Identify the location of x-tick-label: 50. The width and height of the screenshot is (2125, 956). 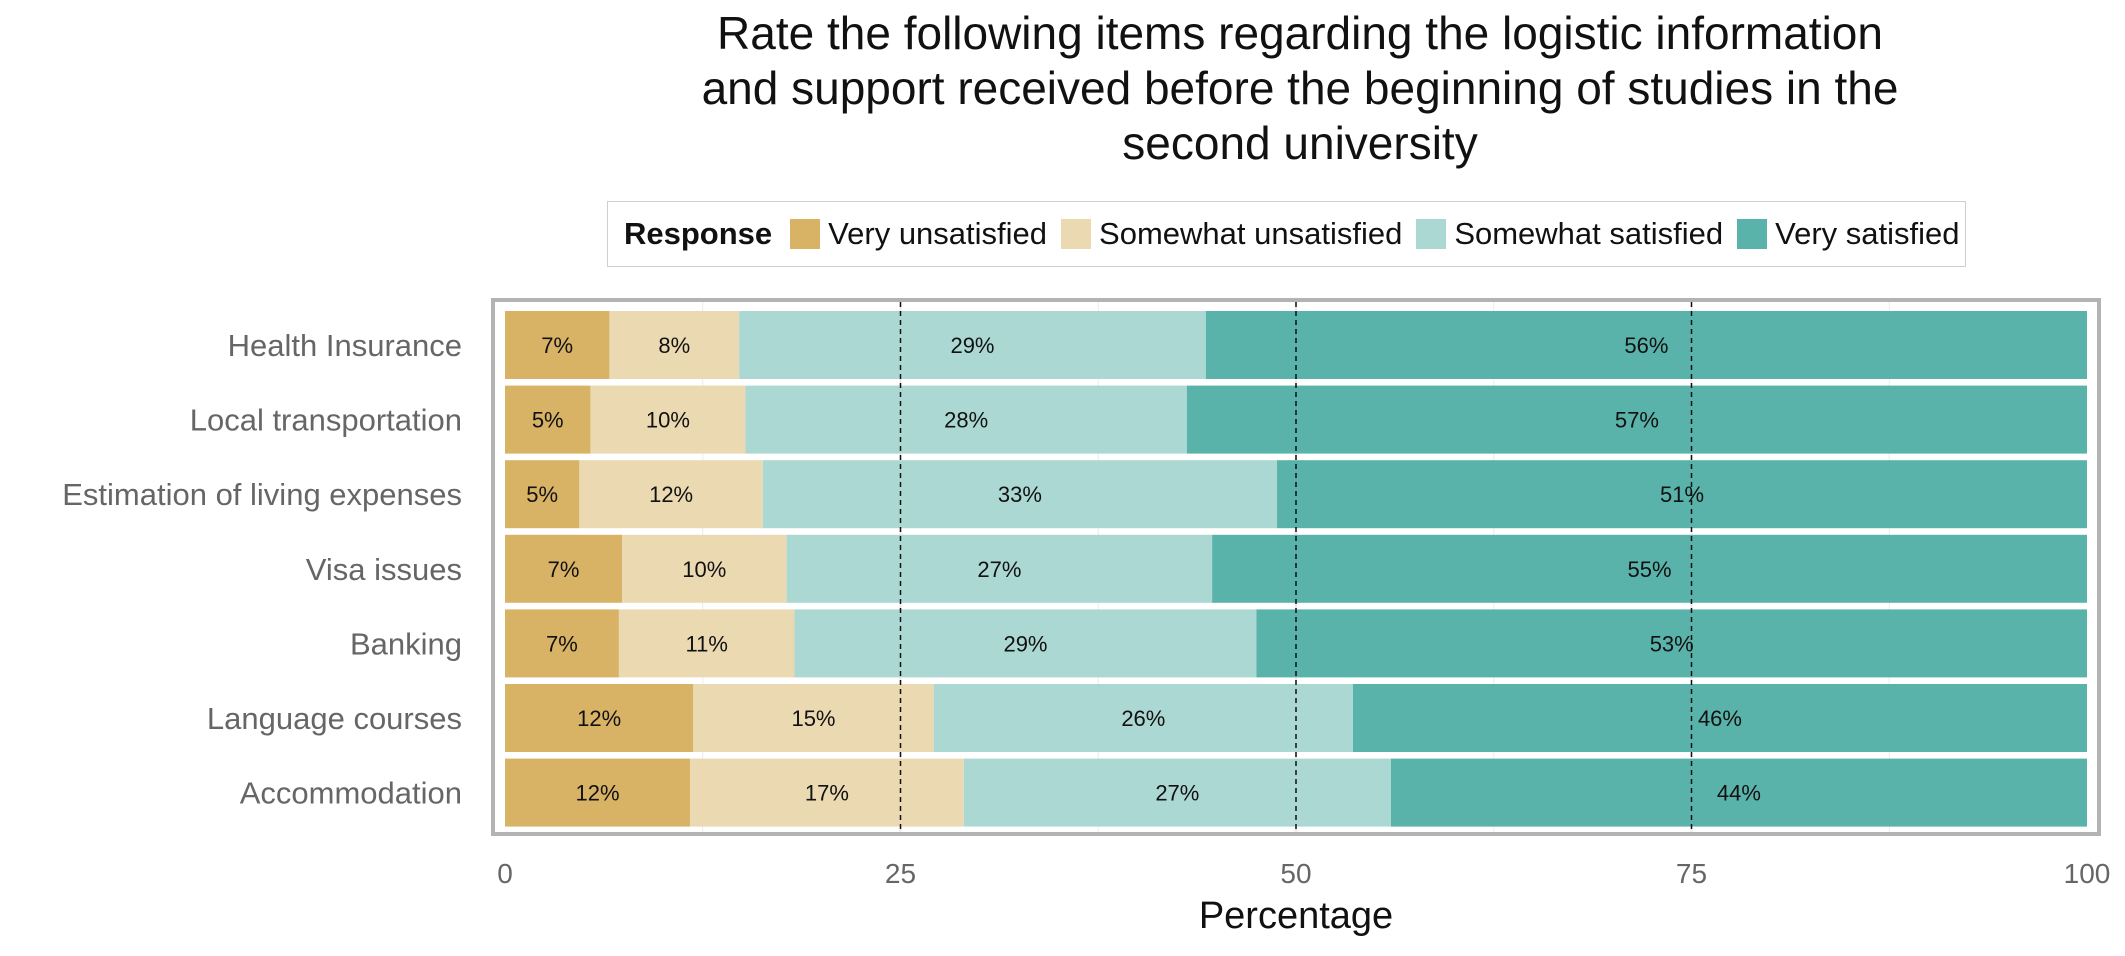
(1295, 873).